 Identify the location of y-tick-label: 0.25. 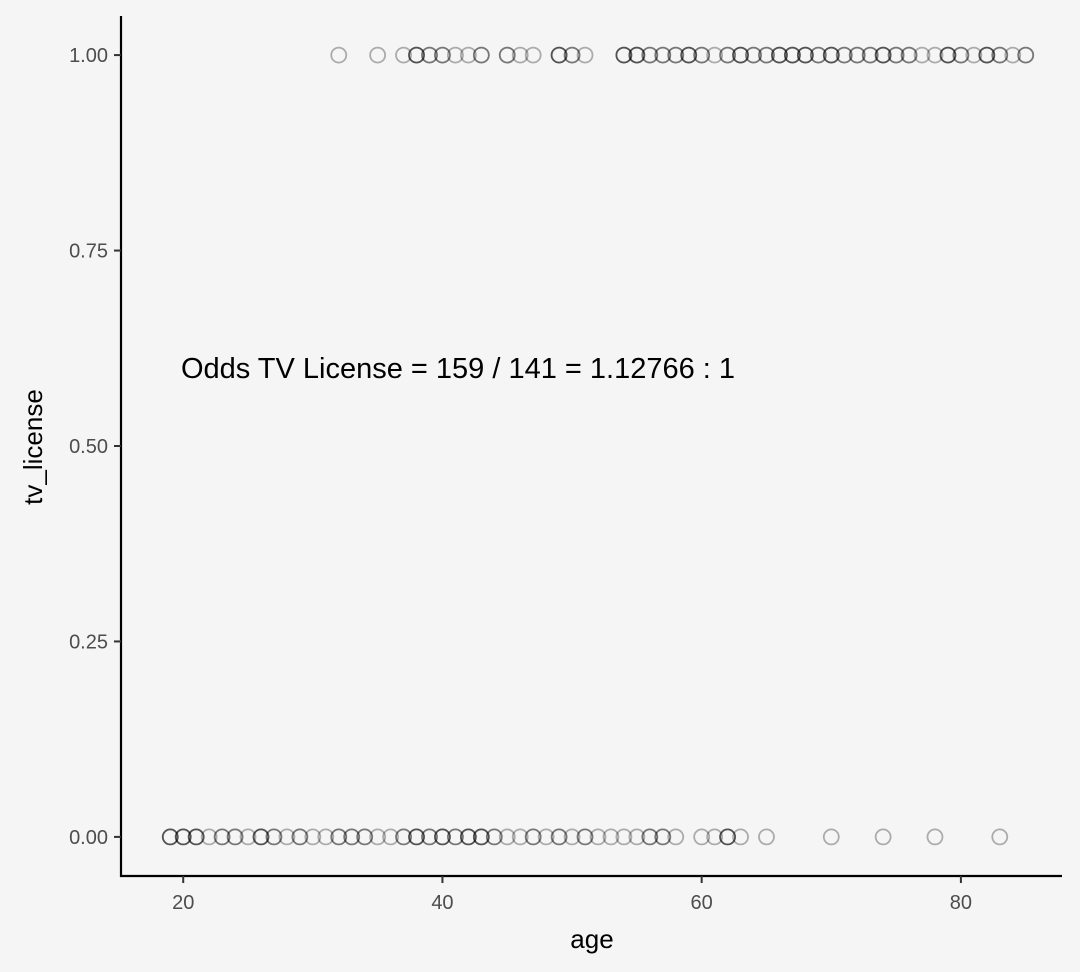
(88, 642).